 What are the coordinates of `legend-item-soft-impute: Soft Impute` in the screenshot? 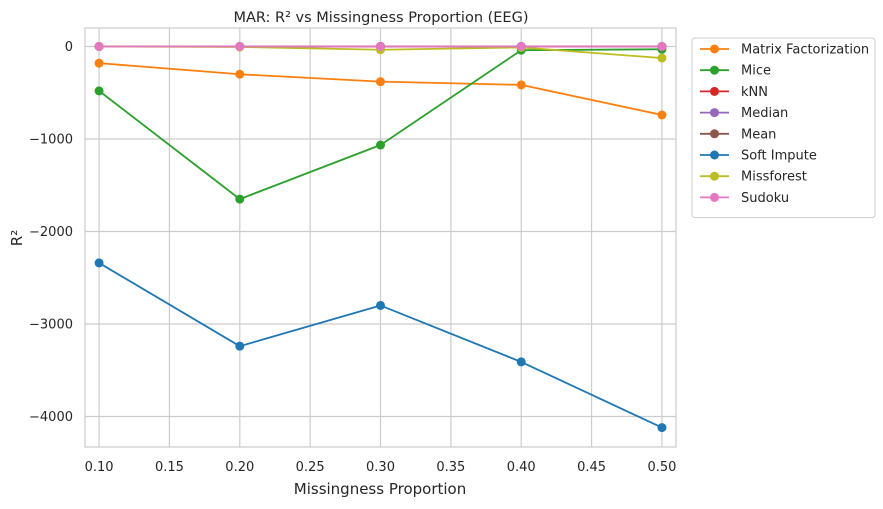 It's located at (758, 156).